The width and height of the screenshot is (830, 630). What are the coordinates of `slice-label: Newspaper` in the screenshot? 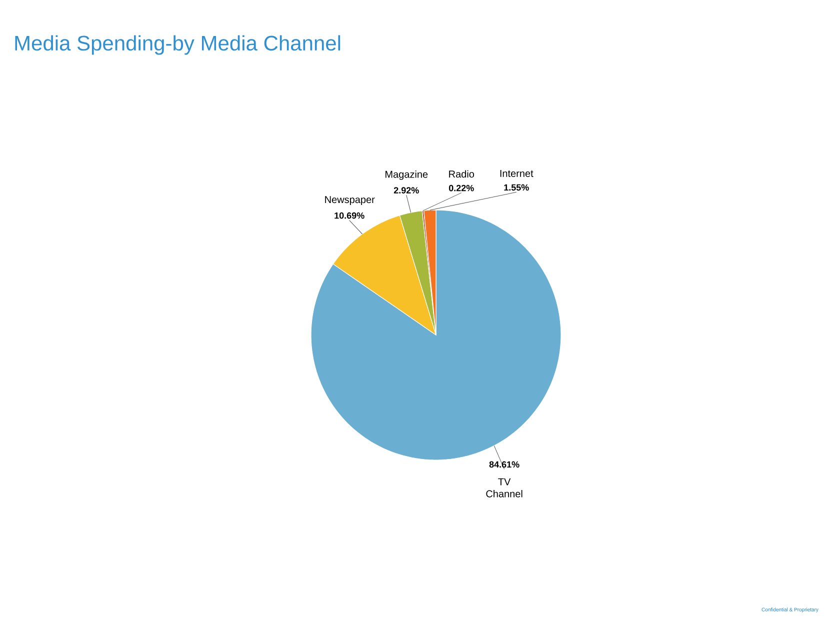 It's located at (350, 201).